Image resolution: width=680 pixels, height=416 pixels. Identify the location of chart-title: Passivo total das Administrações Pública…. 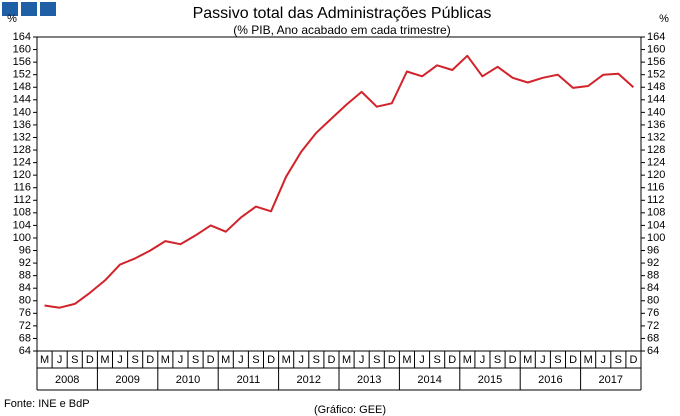
(342, 13).